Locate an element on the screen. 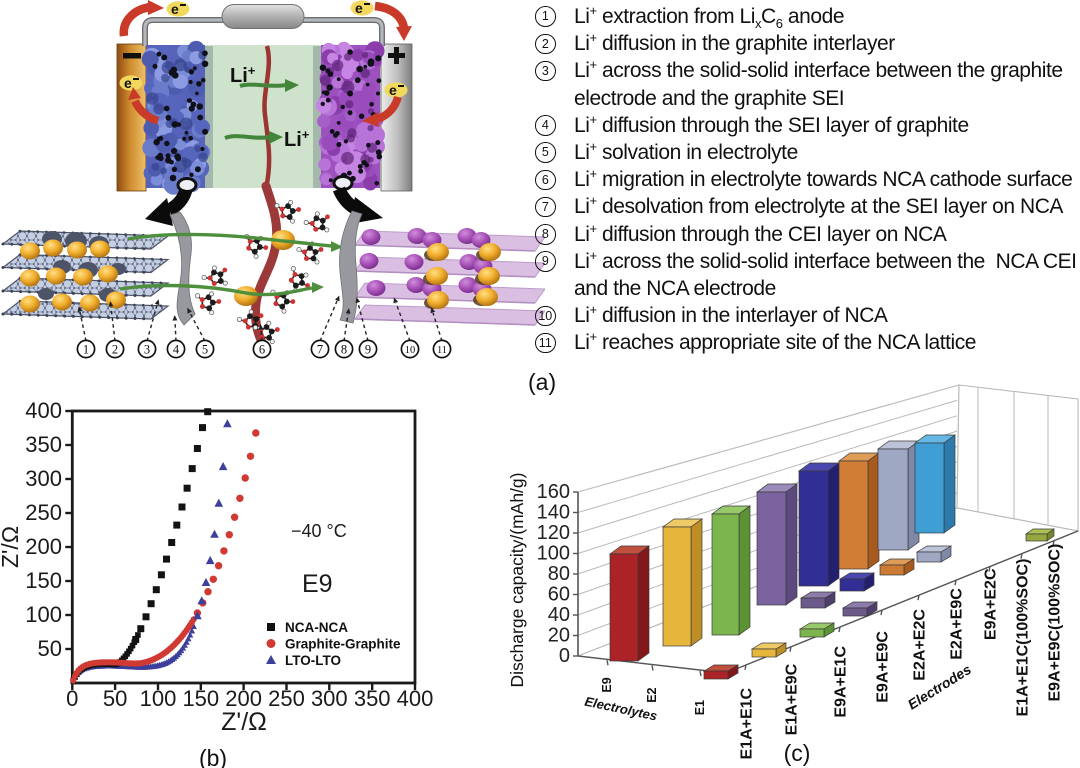 This screenshot has height=768, width=1080. svg-text: Graphite-Graphite is located at coordinates (343, 644).